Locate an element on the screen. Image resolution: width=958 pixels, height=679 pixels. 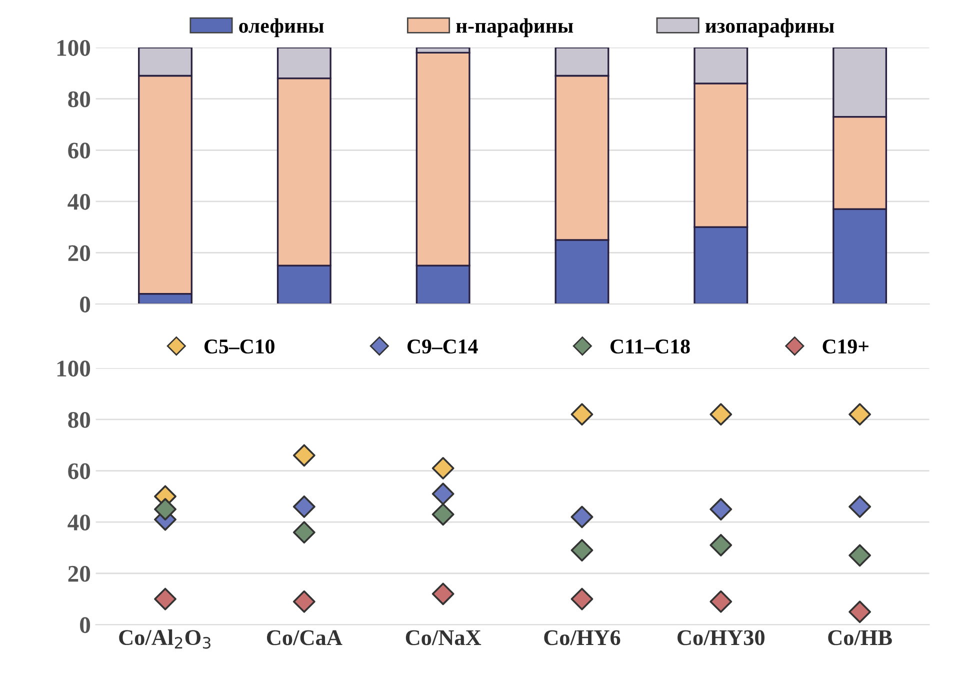
x-tick-label: Co/Al$_{2}$O$_{3}$ is located at coordinates (164, 639).